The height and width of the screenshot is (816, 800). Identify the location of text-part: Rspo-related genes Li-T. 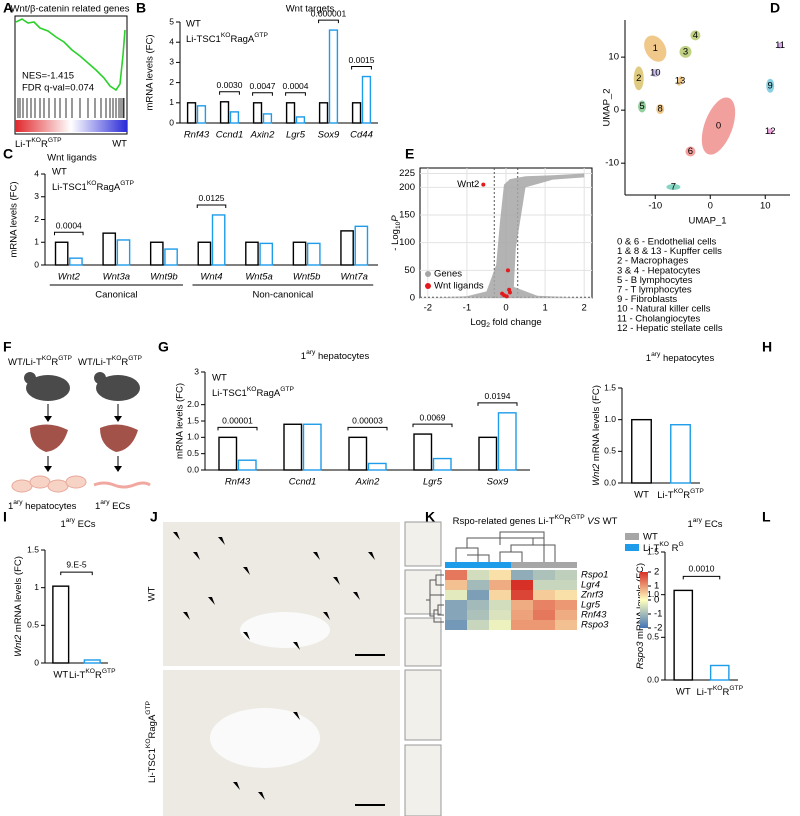
(504, 521).